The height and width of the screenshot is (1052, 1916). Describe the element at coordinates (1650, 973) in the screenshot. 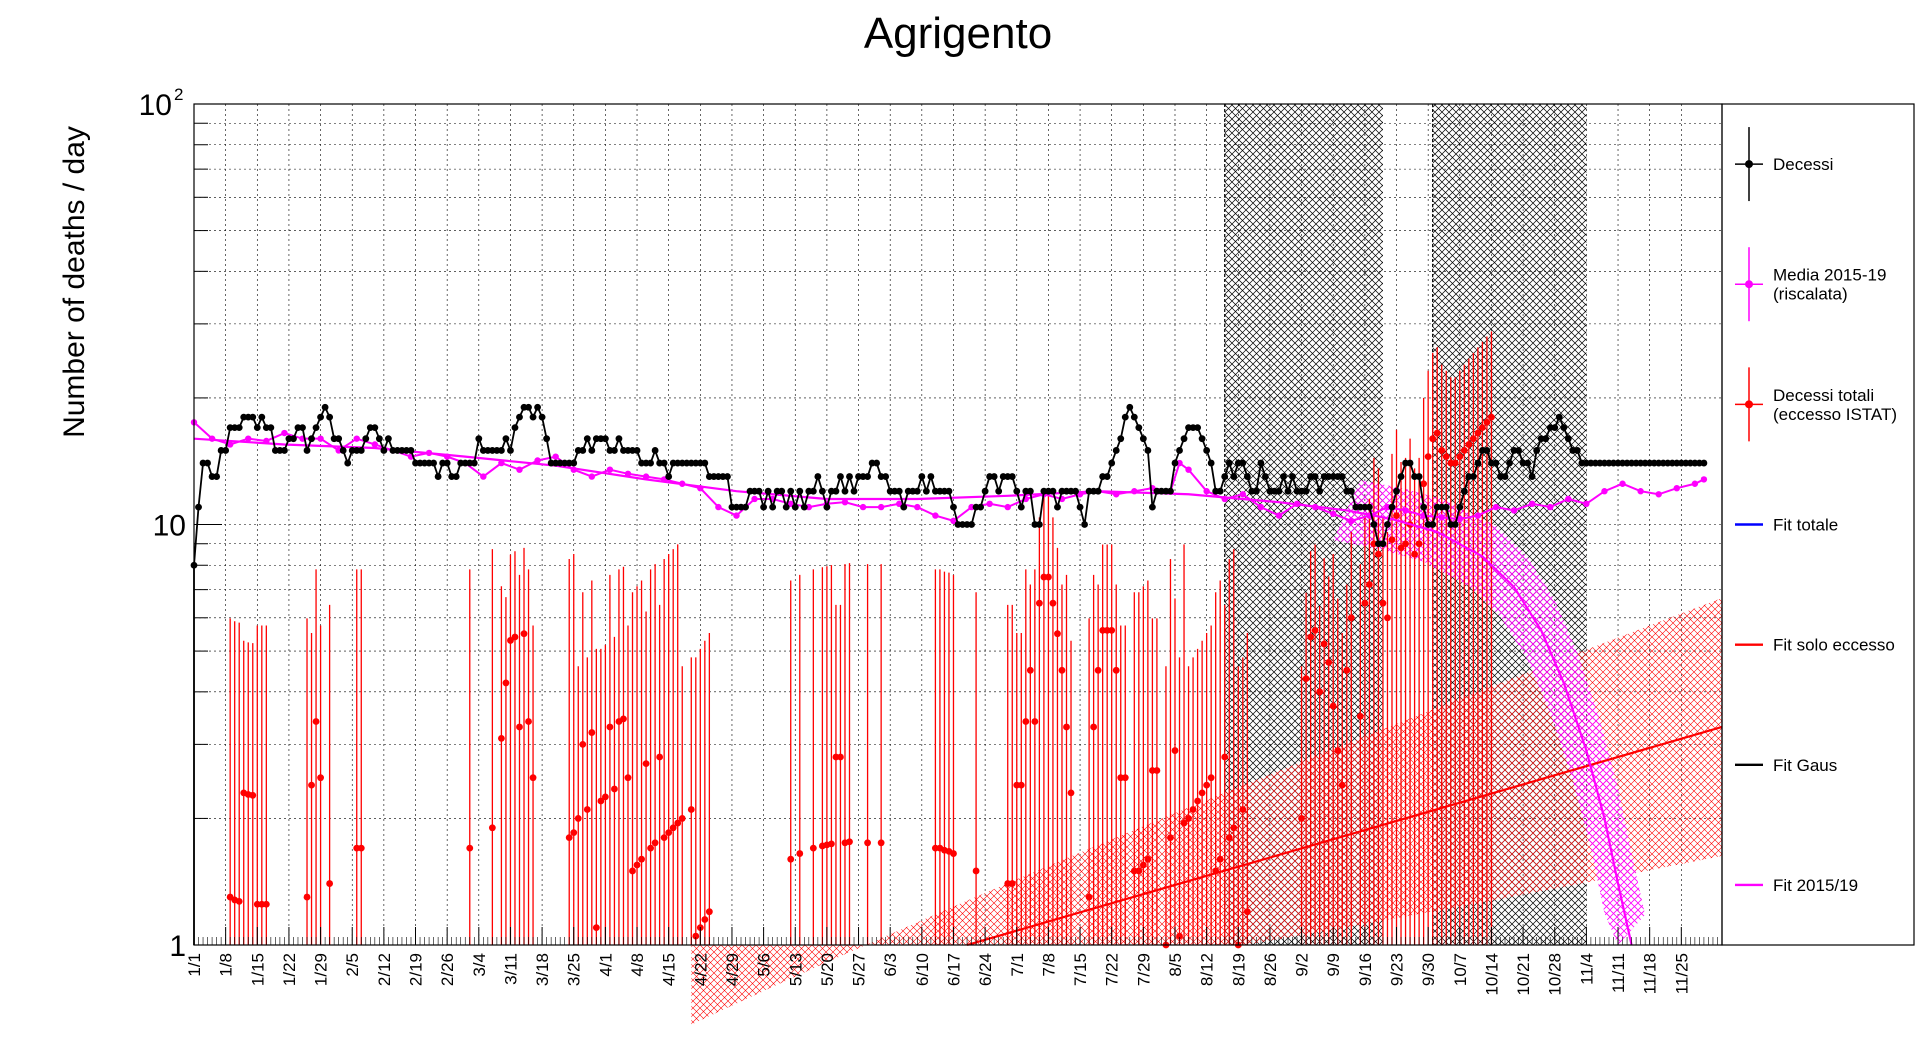

I see `x-tick-label: 11/18` at that location.